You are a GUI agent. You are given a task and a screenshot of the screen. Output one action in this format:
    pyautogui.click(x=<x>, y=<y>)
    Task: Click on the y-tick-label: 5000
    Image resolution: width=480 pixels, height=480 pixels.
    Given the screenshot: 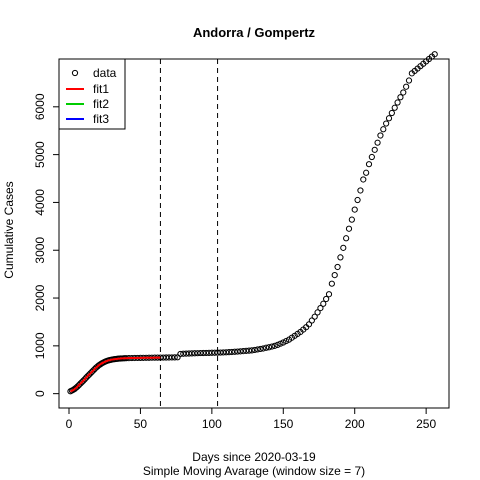 What is the action you would take?
    pyautogui.click(x=40, y=154)
    